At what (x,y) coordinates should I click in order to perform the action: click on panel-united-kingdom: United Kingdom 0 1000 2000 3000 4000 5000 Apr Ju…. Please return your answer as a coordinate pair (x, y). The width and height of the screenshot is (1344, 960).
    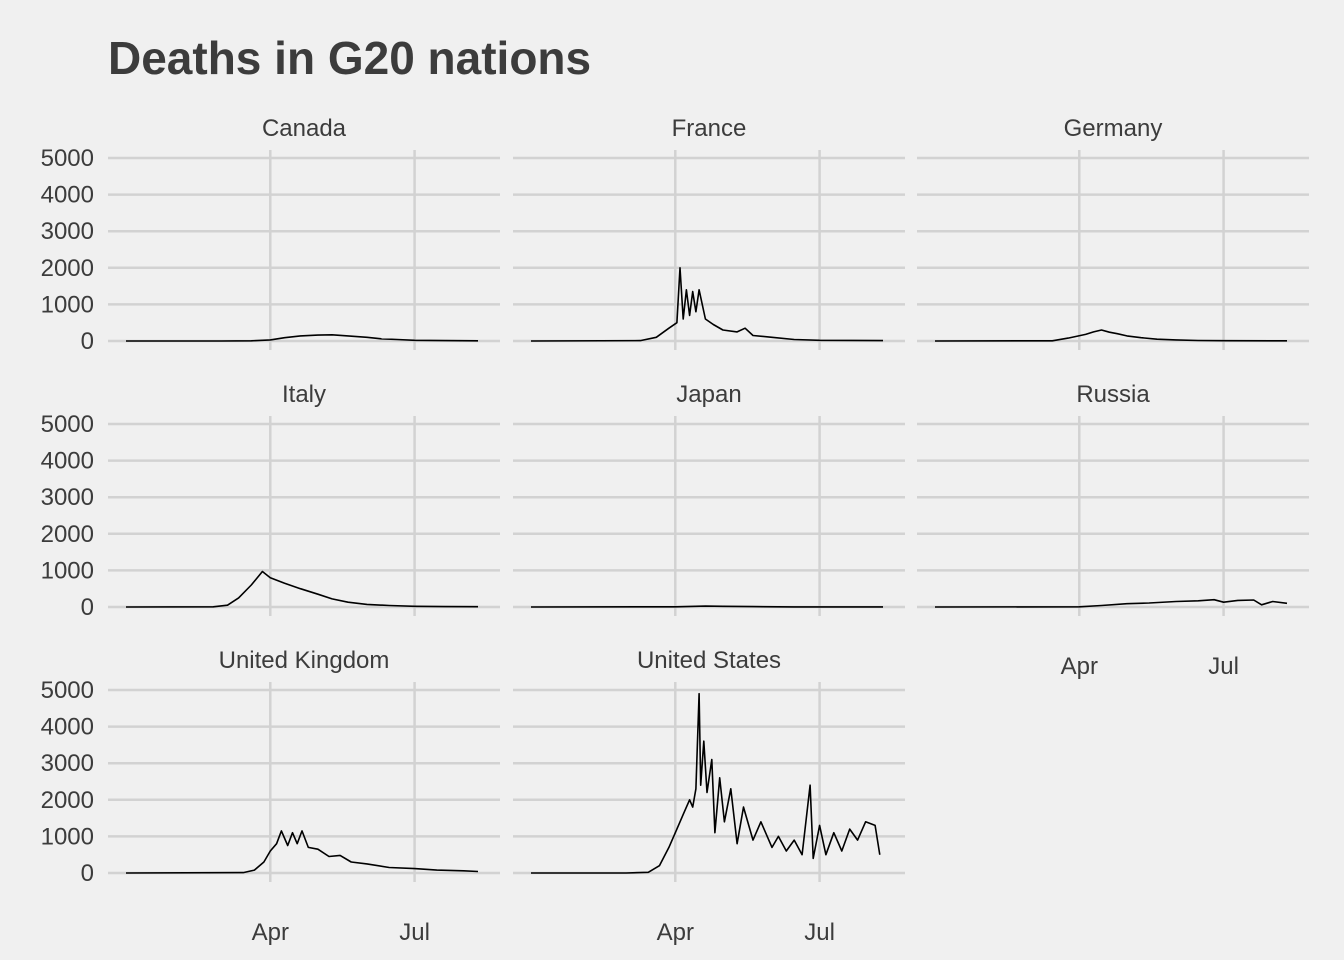
    Looking at the image, I should click on (270, 796).